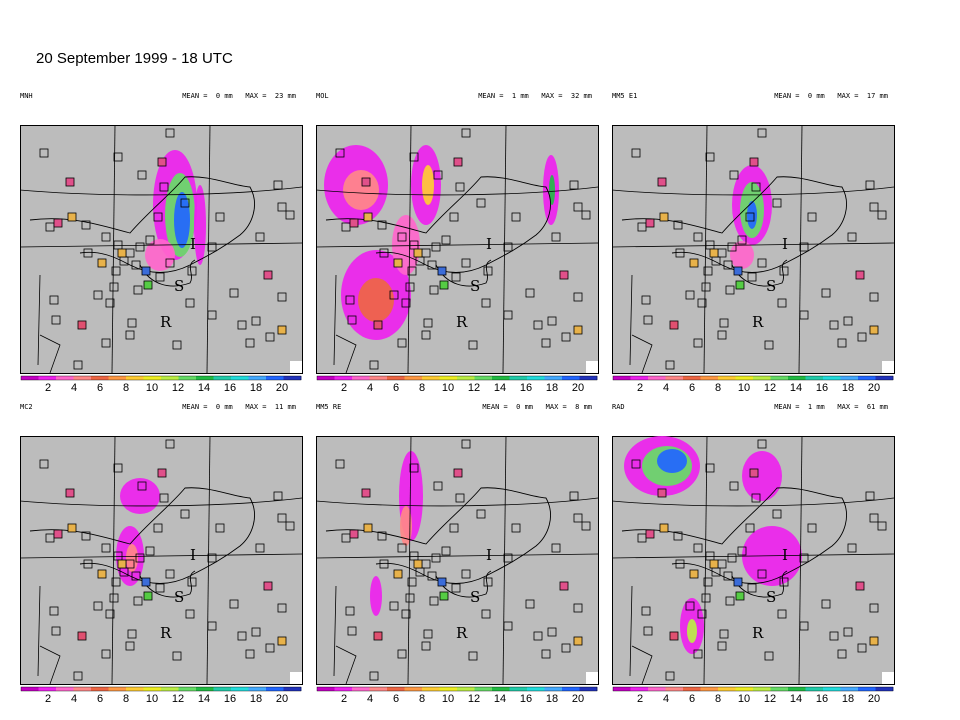  I want to click on map-region-label: S, so click(475, 286).